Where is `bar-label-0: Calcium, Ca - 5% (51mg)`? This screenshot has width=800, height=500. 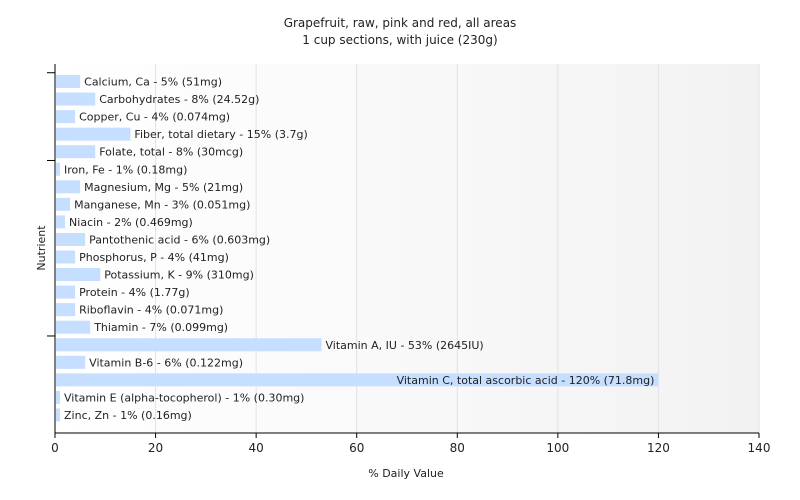 bar-label-0: Calcium, Ca - 5% (51mg) is located at coordinates (153, 82).